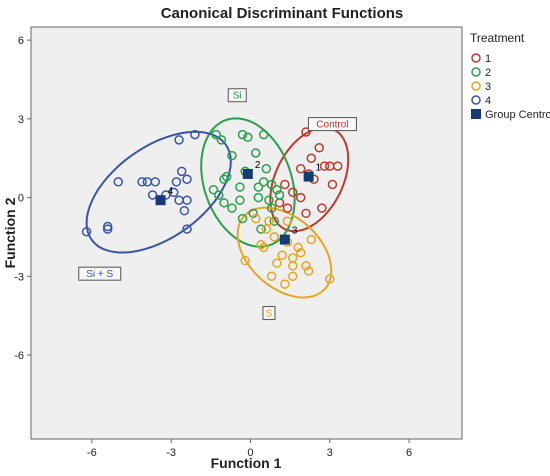 This screenshot has width=550, height=476. I want to click on annotation-label: Control, so click(332, 125).